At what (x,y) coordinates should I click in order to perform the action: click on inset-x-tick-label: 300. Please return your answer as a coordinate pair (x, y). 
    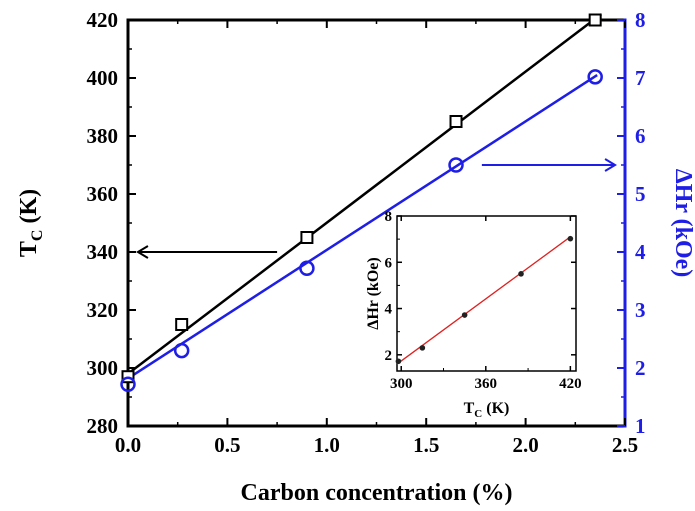
    Looking at the image, I should click on (401, 384).